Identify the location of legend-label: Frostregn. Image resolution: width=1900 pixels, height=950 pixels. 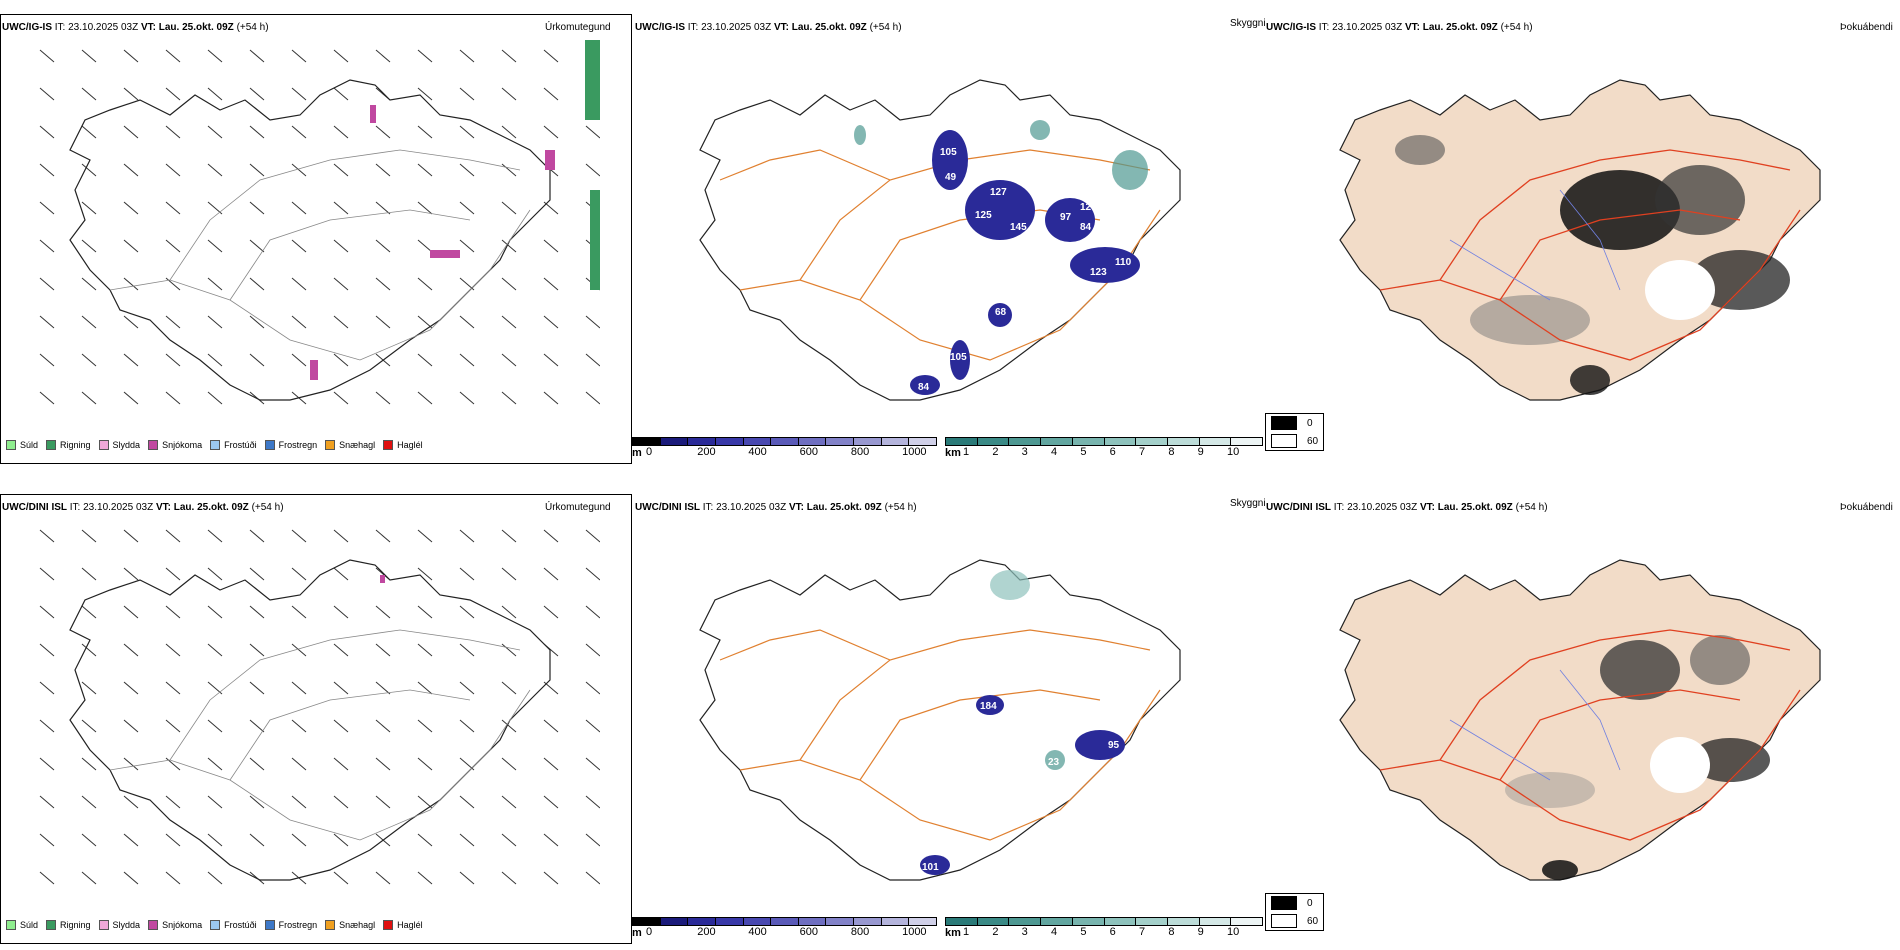
(298, 925).